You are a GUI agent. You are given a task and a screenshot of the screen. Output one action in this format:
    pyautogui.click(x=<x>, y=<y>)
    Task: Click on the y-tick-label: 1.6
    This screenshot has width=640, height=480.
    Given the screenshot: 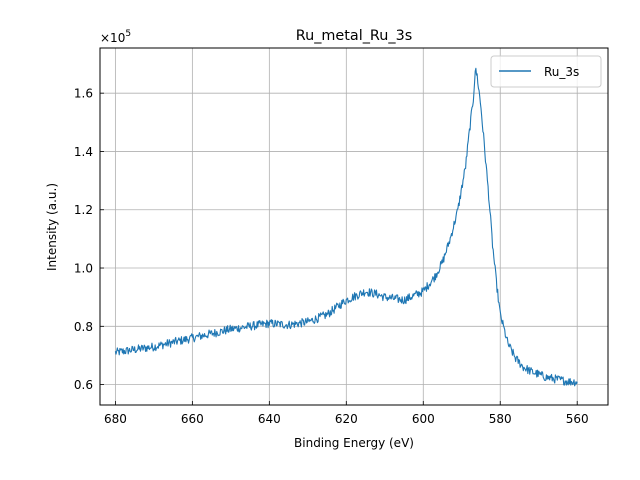 What is the action you would take?
    pyautogui.click(x=83, y=94)
    